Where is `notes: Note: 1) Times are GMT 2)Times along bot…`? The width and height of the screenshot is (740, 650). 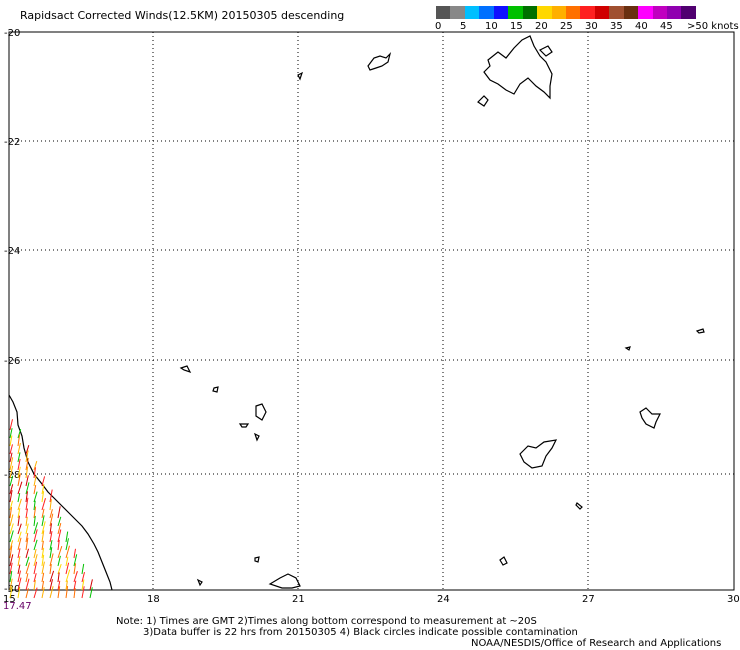
notes: Note: 1) Times are GMT 2)Times along bot… is located at coordinates (347, 627).